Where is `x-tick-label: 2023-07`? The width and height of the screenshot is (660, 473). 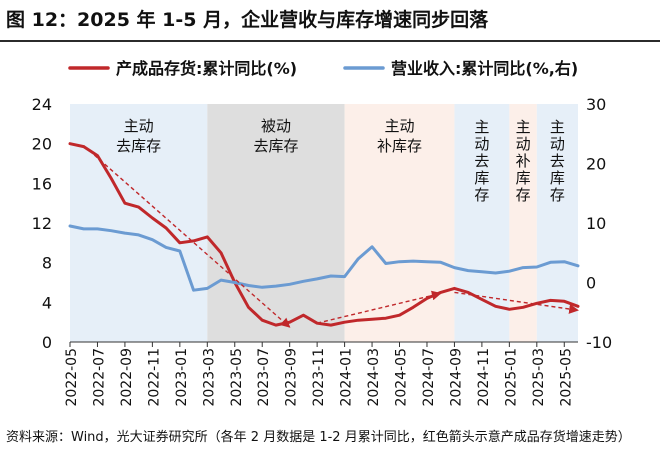
x-tick-label: 2023-07 is located at coordinates (264, 377).